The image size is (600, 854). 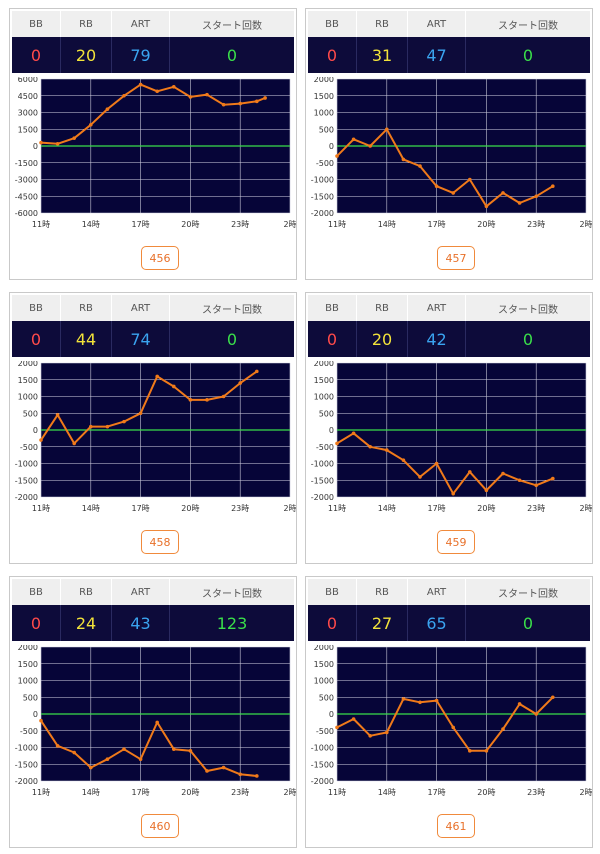 What do you see at coordinates (86, 339) in the screenshot?
I see `rb-count: 44` at bounding box center [86, 339].